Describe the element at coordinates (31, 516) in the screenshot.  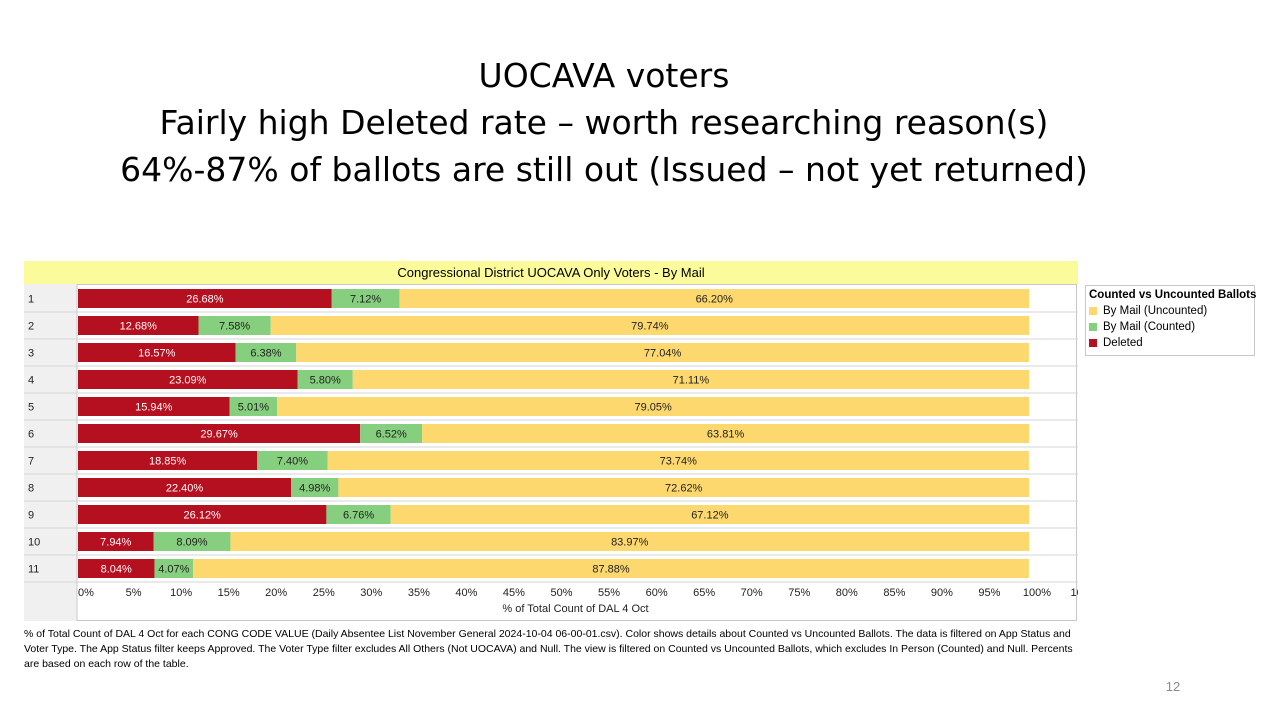
I see `row-label-9: 9` at that location.